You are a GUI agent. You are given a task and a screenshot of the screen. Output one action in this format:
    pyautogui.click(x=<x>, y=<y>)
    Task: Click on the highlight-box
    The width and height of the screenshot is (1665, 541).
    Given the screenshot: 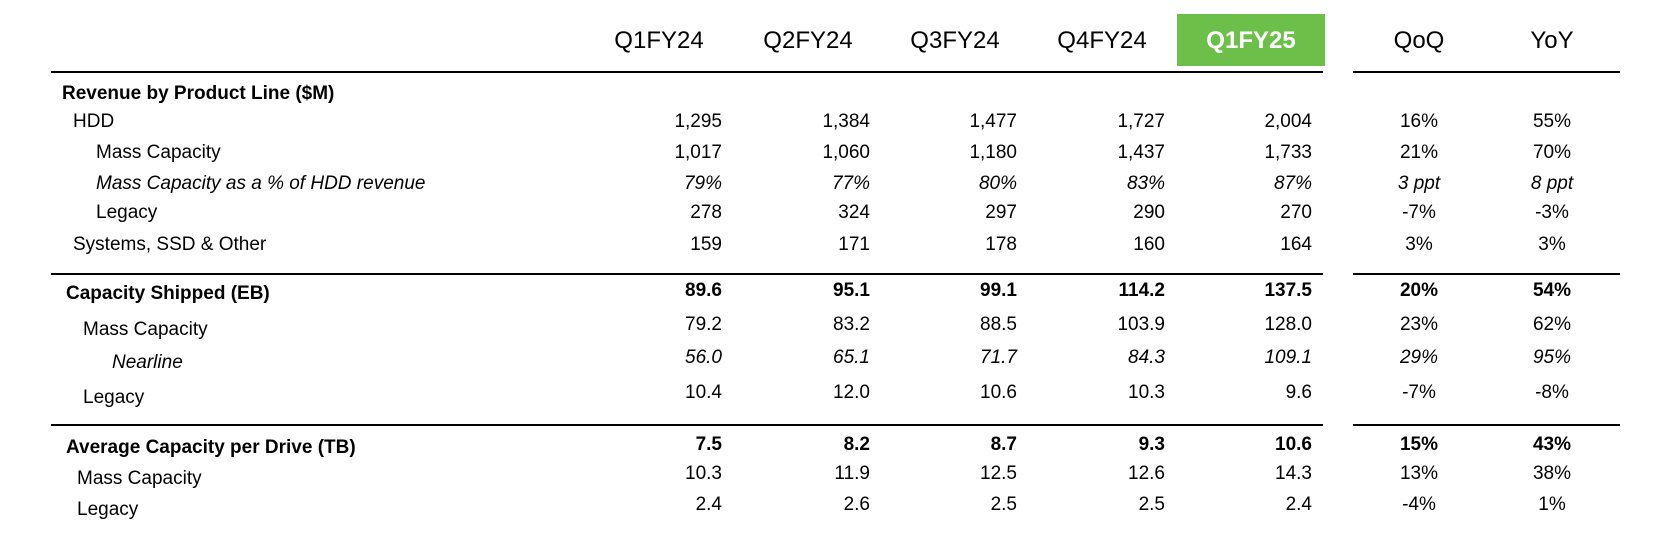 What is the action you would take?
    pyautogui.click(x=1251, y=40)
    